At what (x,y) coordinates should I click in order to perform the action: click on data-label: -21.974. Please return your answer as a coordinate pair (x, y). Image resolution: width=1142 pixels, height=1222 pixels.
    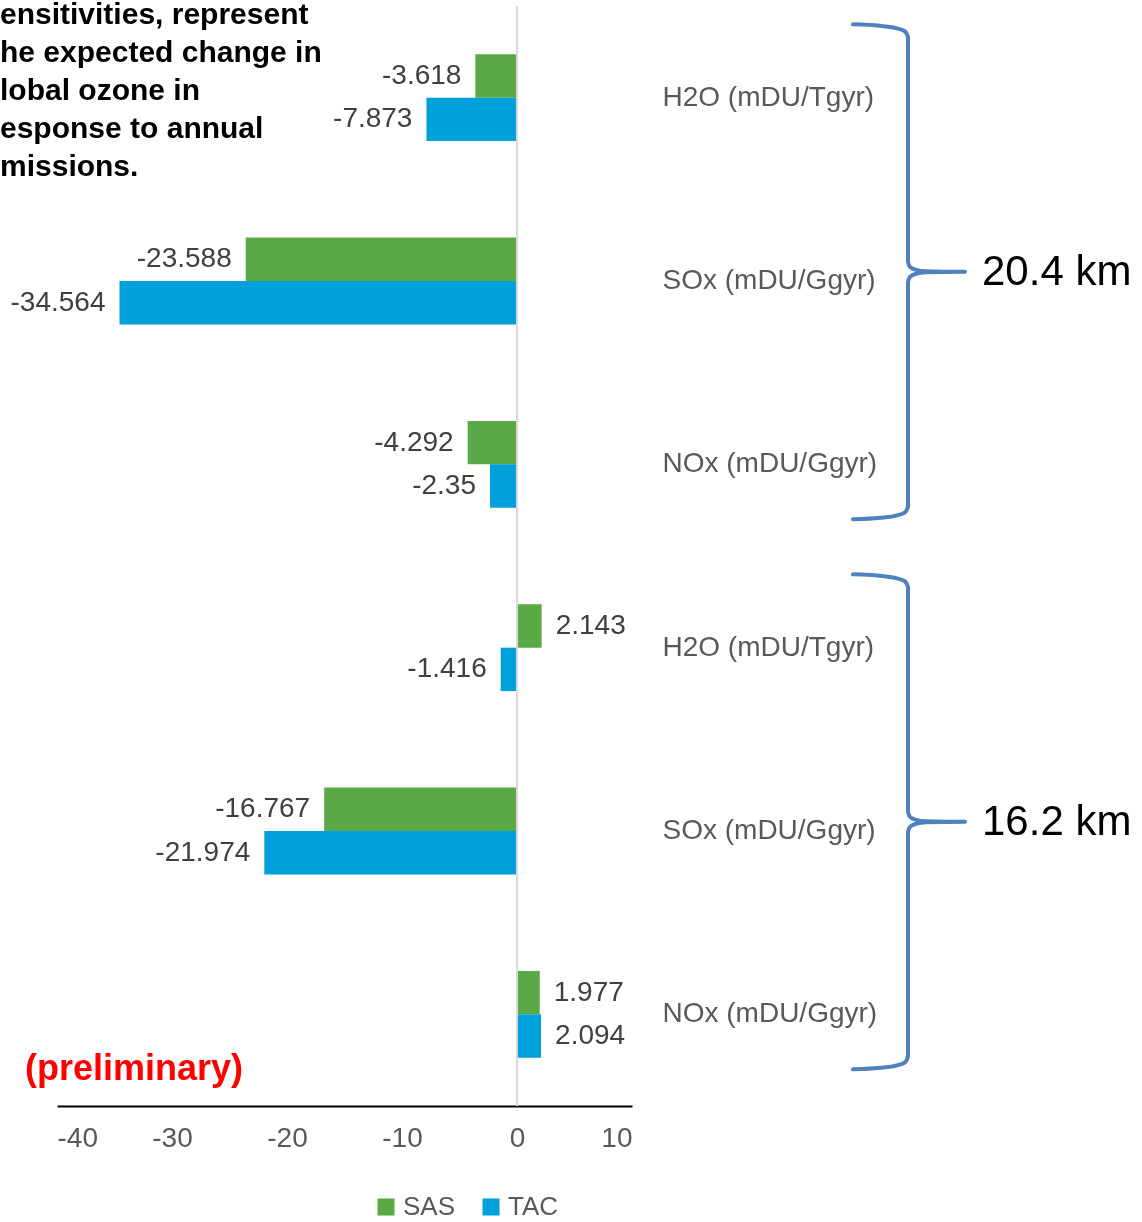
    Looking at the image, I should click on (203, 851).